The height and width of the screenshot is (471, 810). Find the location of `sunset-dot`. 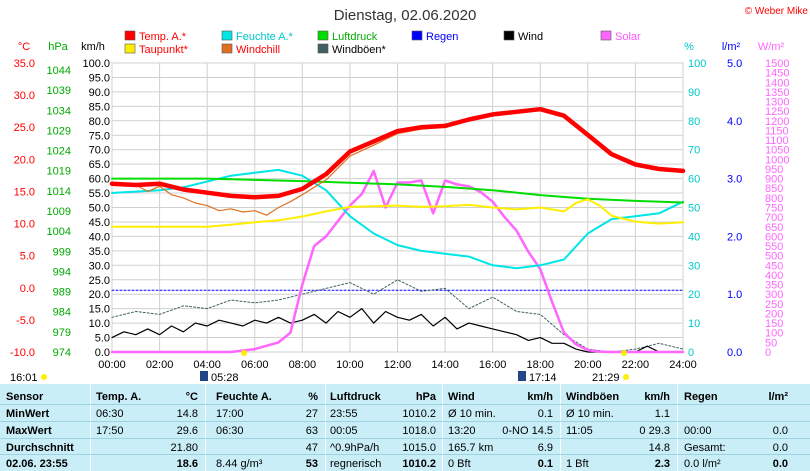

sunset-dot is located at coordinates (624, 353).